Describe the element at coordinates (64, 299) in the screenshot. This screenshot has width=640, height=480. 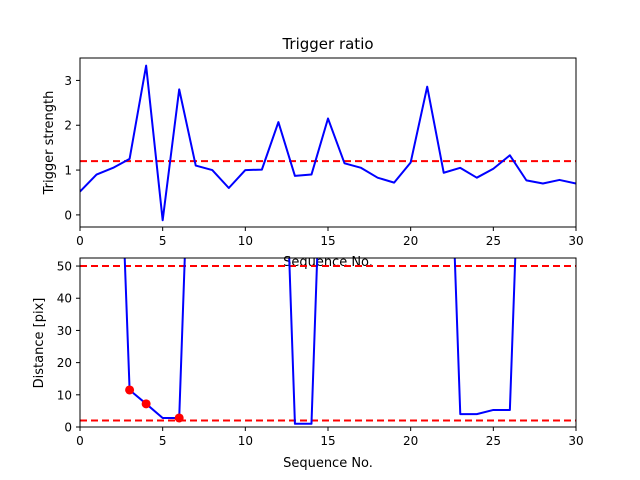
I see `y-tick-label: 40` at that location.